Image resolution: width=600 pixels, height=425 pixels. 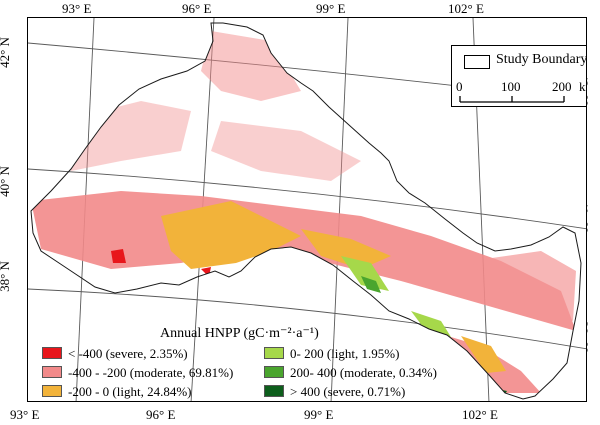 I want to click on top-lon-label-93: 93° E, so click(x=77, y=8).